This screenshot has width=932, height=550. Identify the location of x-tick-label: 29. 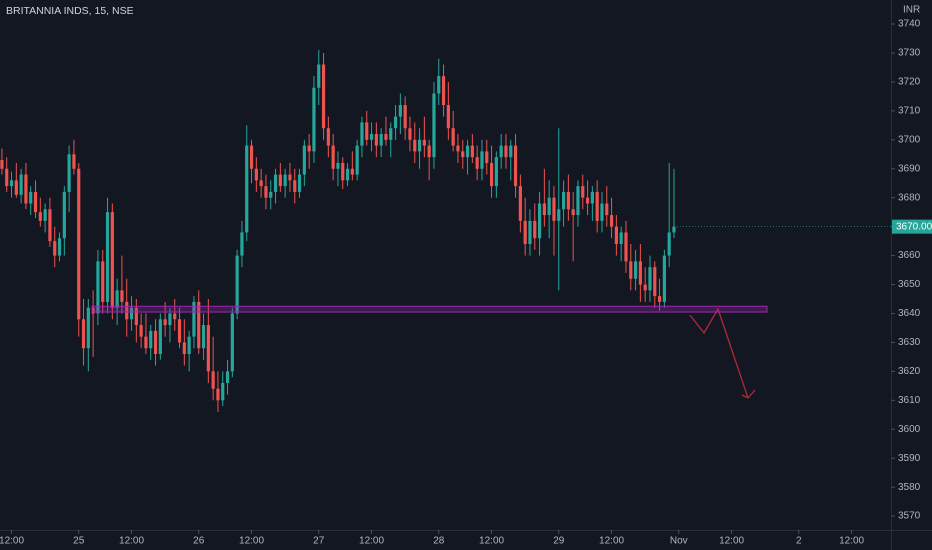
(559, 541).